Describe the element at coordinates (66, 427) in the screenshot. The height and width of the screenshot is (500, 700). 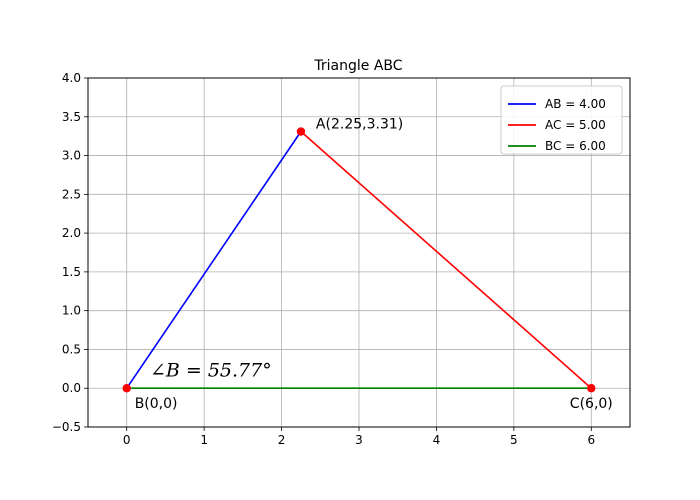
I see `y-tick-label: −0.5` at that location.